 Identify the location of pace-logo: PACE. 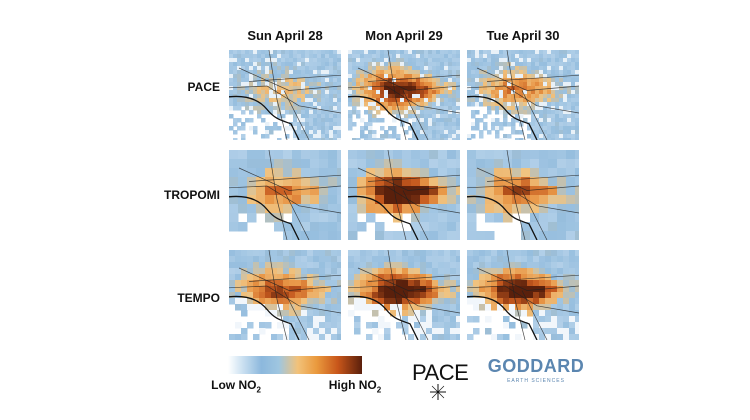
(439, 376).